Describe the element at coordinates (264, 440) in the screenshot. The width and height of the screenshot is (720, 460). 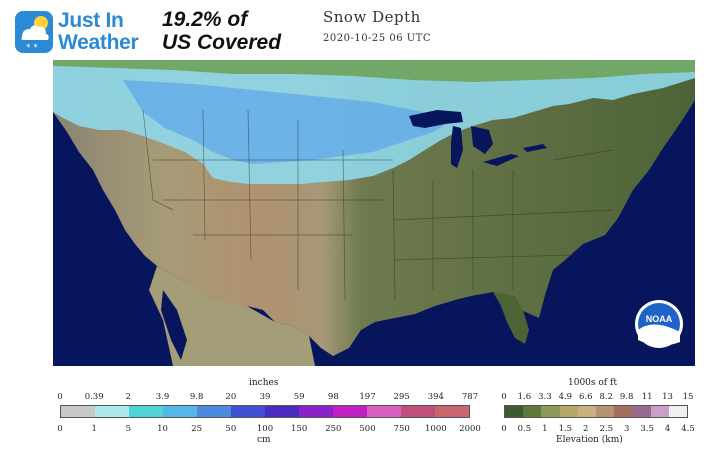
I see `snow-legend-bottom-unit: cm` at that location.